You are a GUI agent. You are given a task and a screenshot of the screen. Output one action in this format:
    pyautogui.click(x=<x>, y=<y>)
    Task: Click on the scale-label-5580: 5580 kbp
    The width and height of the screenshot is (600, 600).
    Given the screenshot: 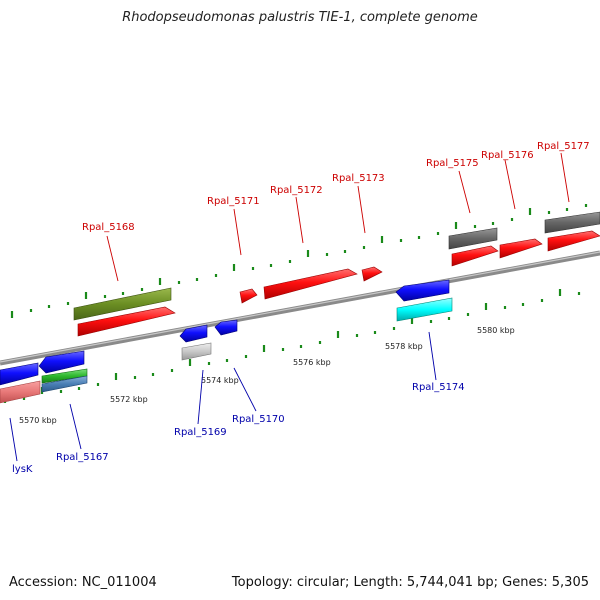 What is the action you would take?
    pyautogui.click(x=496, y=330)
    